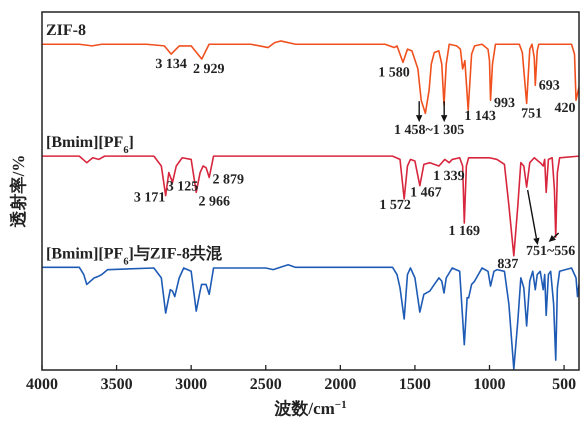 This screenshot has width=580, height=422. What do you see at coordinates (464, 230) in the screenshot?
I see `annotation: 1 169` at bounding box center [464, 230].